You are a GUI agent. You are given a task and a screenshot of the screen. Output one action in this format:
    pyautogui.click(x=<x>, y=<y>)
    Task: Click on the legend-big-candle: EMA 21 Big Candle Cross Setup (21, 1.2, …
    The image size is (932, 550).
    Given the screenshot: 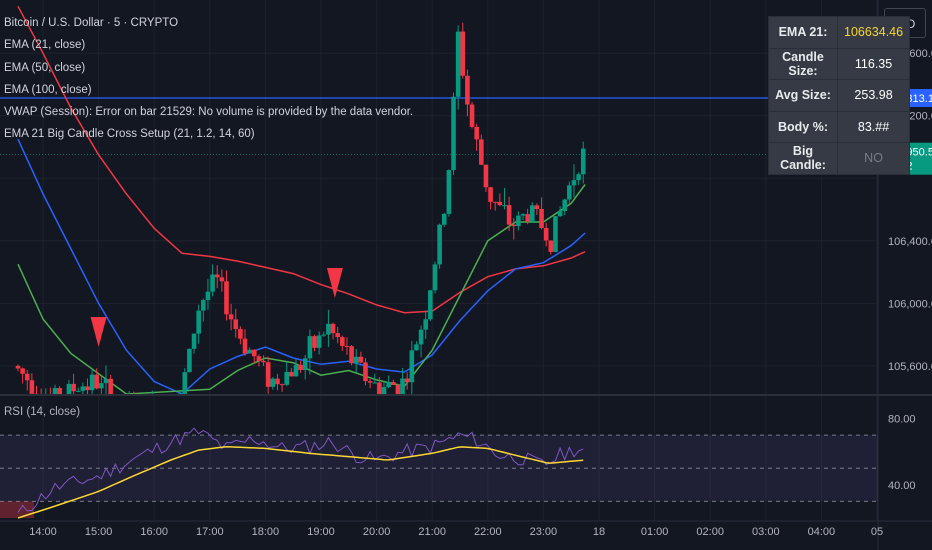 What is the action you would take?
    pyautogui.click(x=129, y=134)
    